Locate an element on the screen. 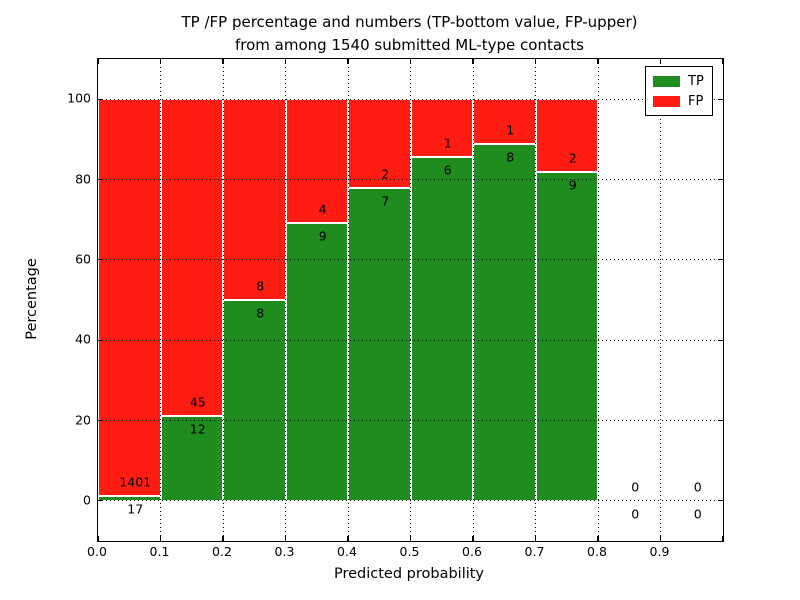  legend-item-fp: FP is located at coordinates (679, 101).